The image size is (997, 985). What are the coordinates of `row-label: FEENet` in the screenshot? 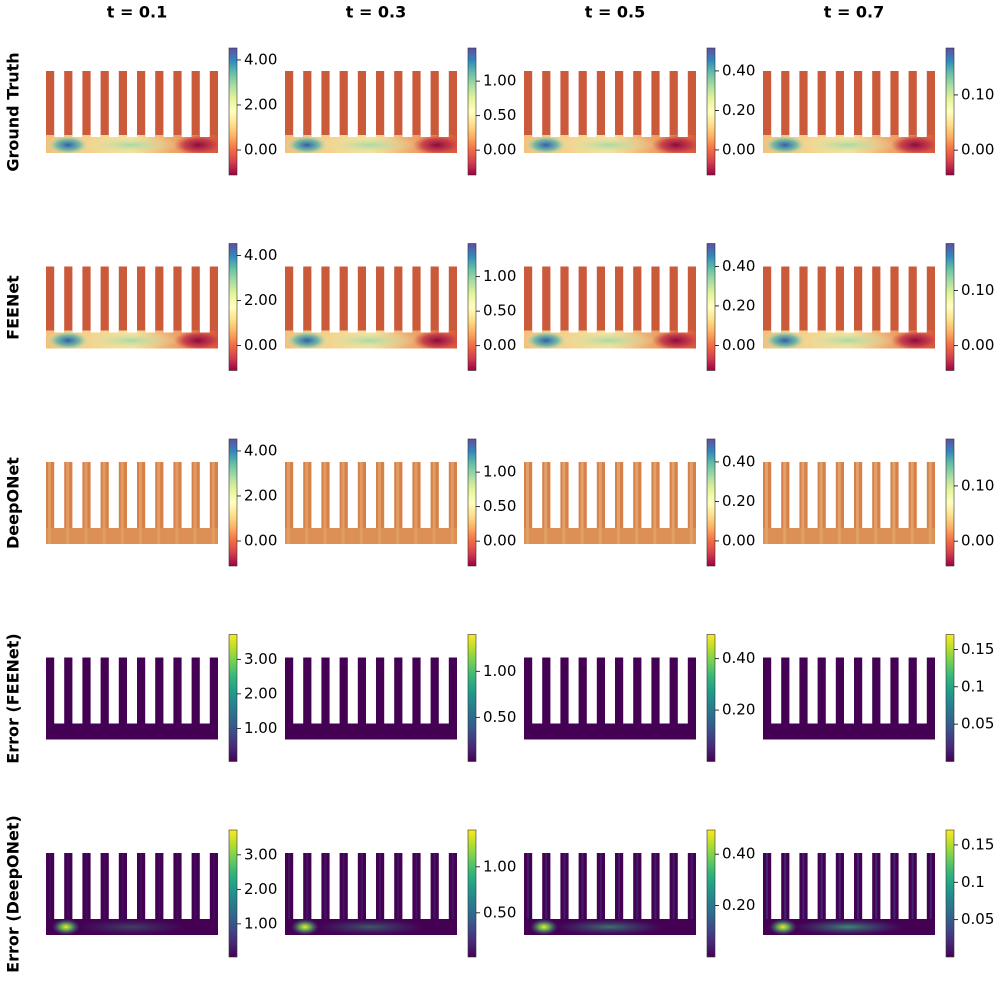 It's located at (13, 307).